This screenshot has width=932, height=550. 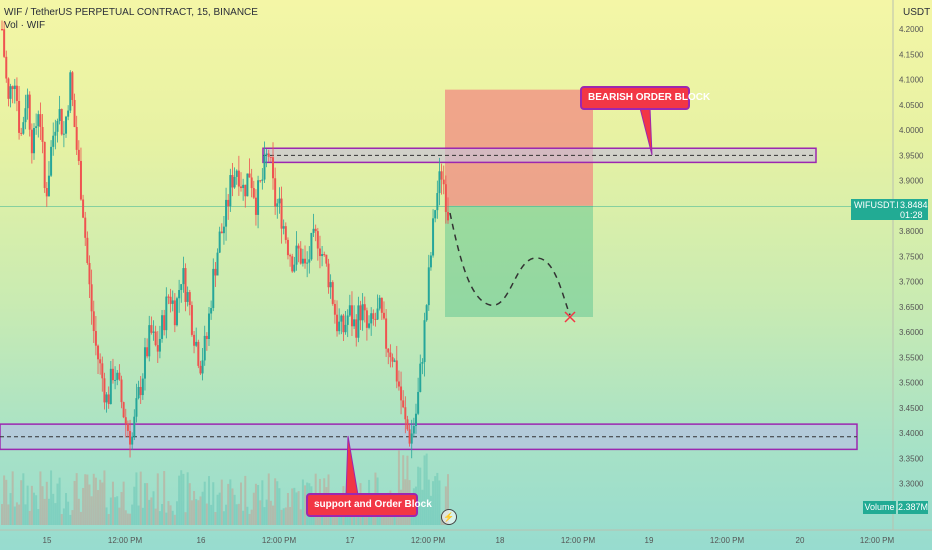 I want to click on y-tick-label: 3.3000, so click(x=911, y=484).